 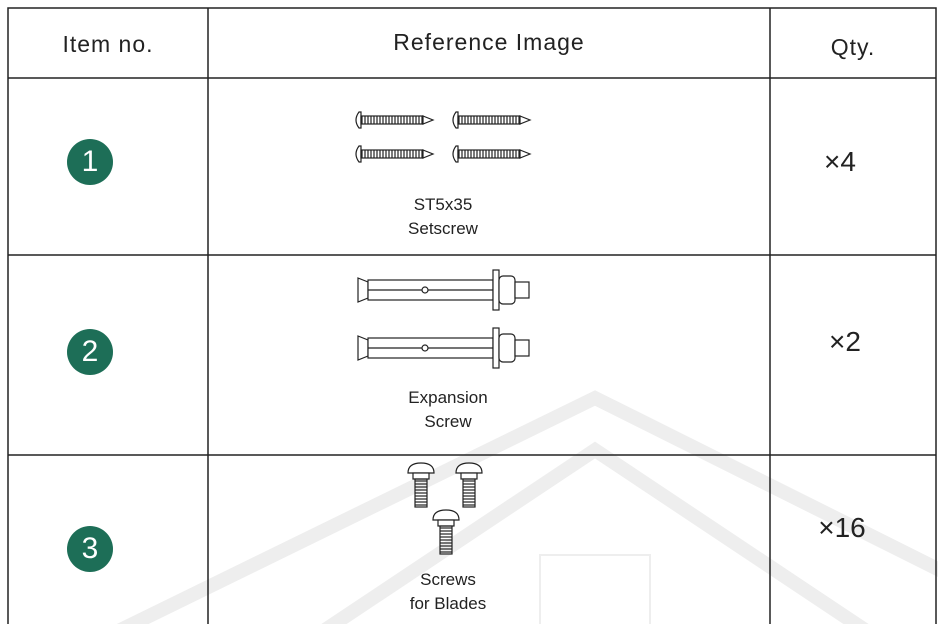 What do you see at coordinates (108, 44) in the screenshot?
I see `header-cell: Item no.` at bounding box center [108, 44].